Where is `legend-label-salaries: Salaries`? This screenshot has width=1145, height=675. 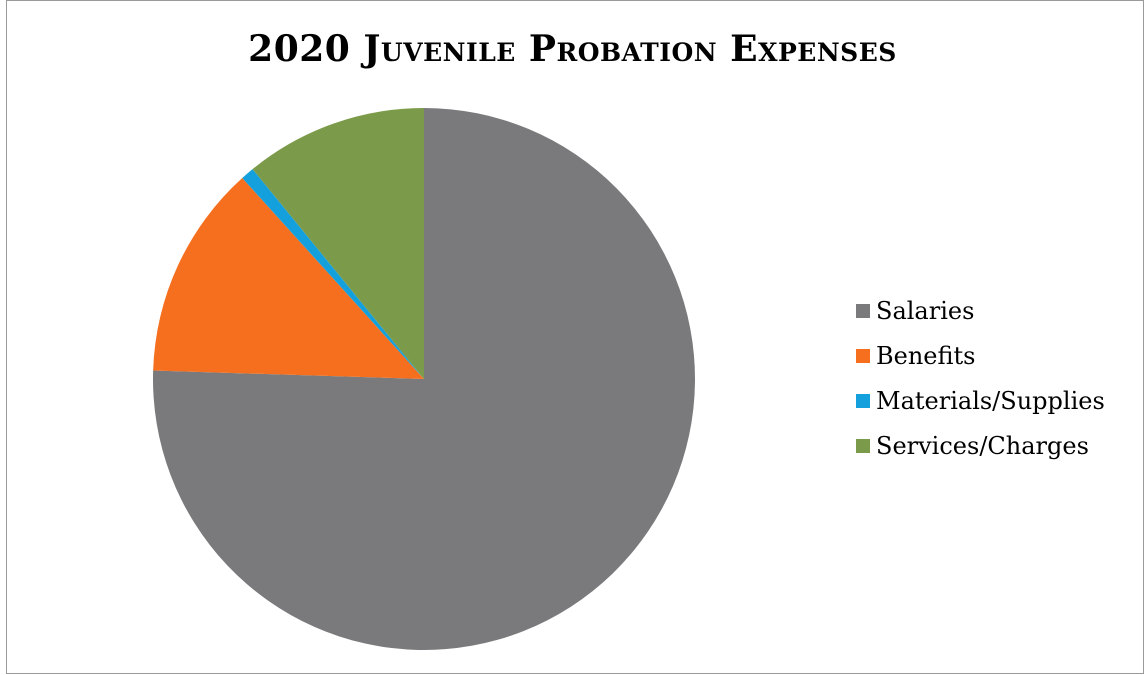
legend-label-salaries: Salaries is located at coordinates (925, 310).